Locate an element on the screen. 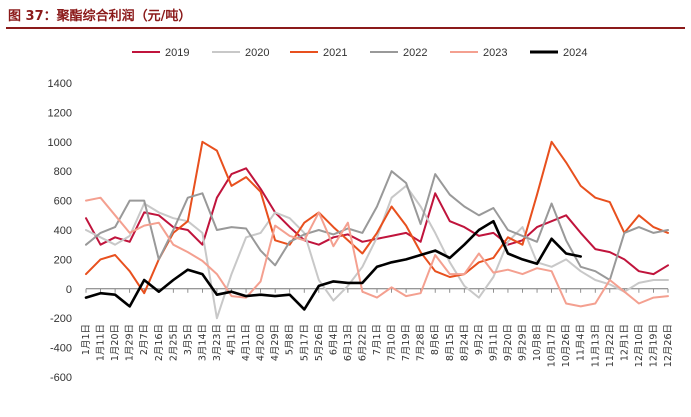 This screenshot has width=691, height=417. x-tick-label: 10月8日 is located at coordinates (537, 342).